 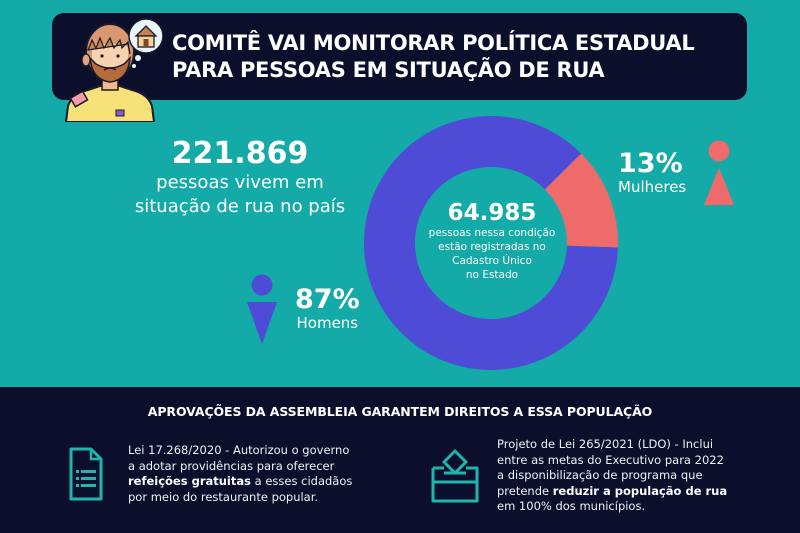 What do you see at coordinates (433, 43) in the screenshot?
I see `title-line-1: COMITÊ VAI MONITORAR POLÍTICA ESTADUAL` at bounding box center [433, 43].